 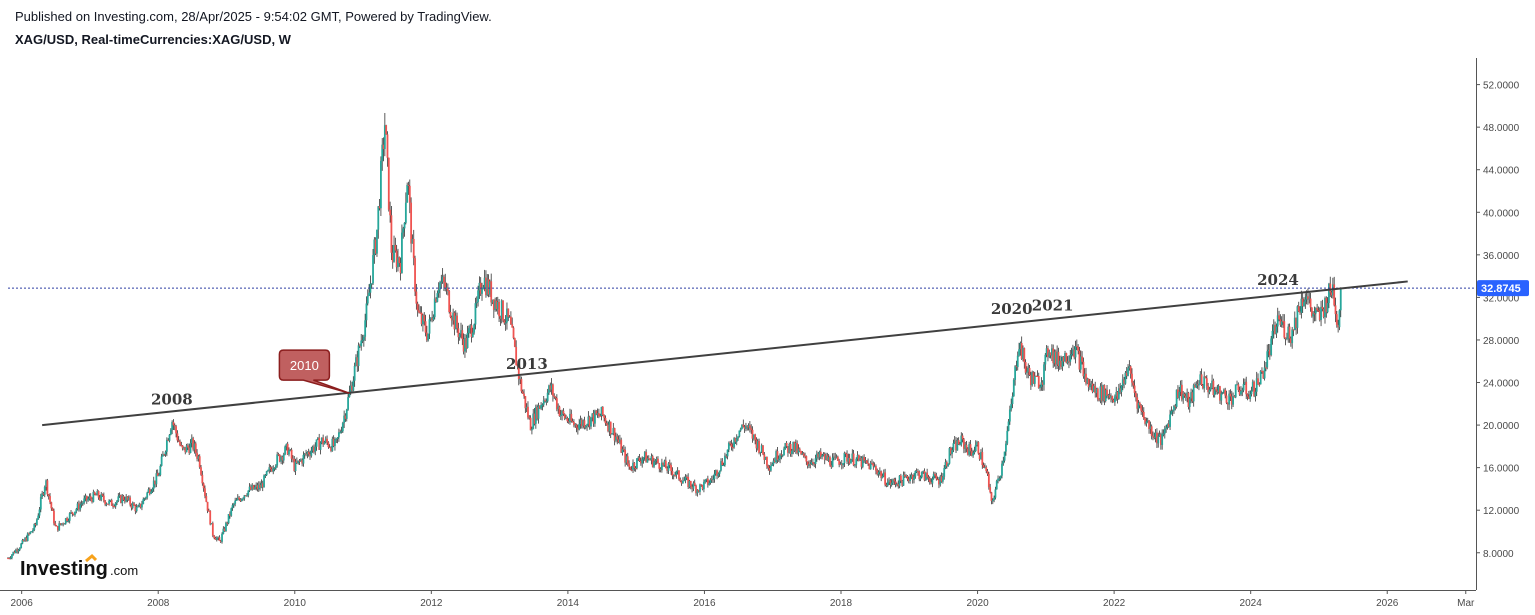 I want to click on y-tick-label: 16.0000, so click(x=1501, y=469).